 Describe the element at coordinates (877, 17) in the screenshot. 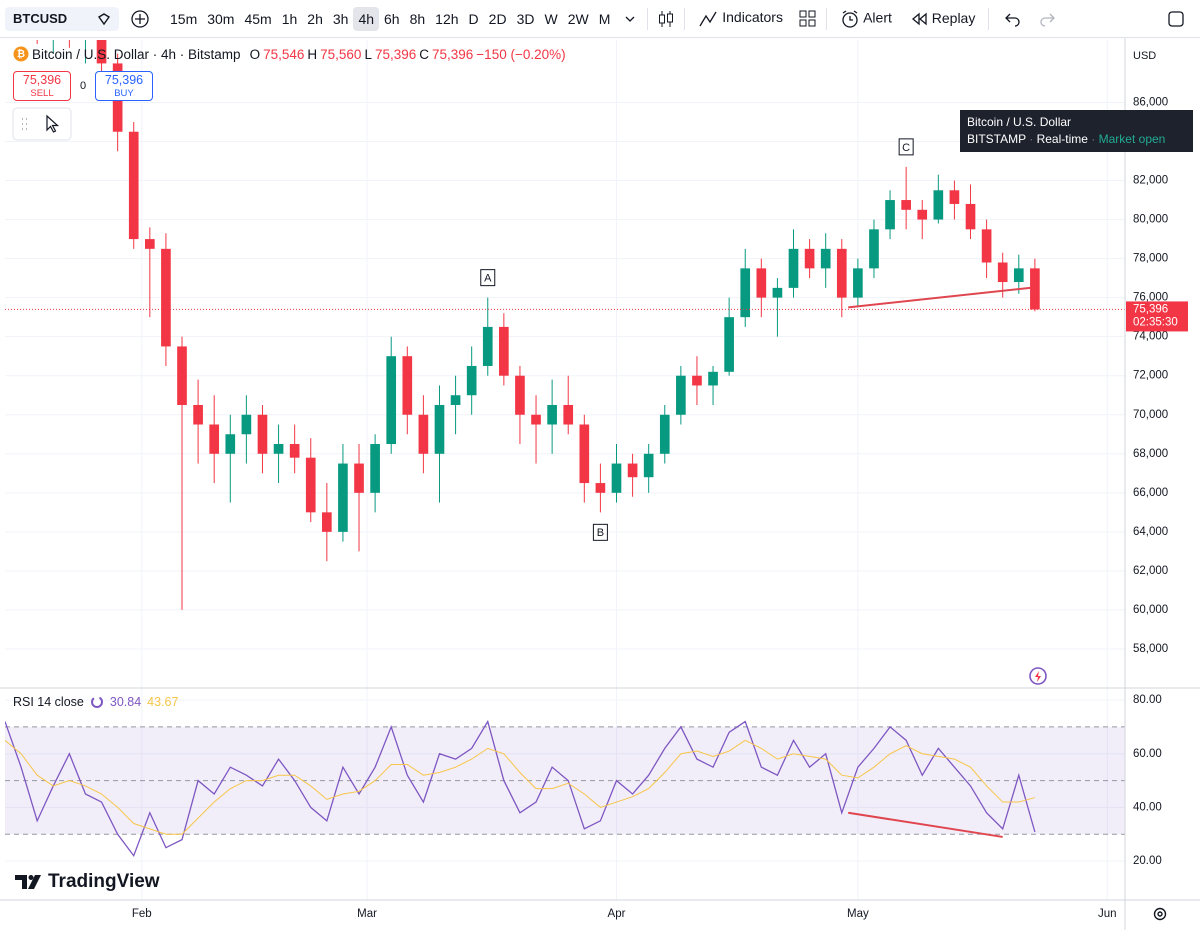

I see `alert-label: Alert` at that location.